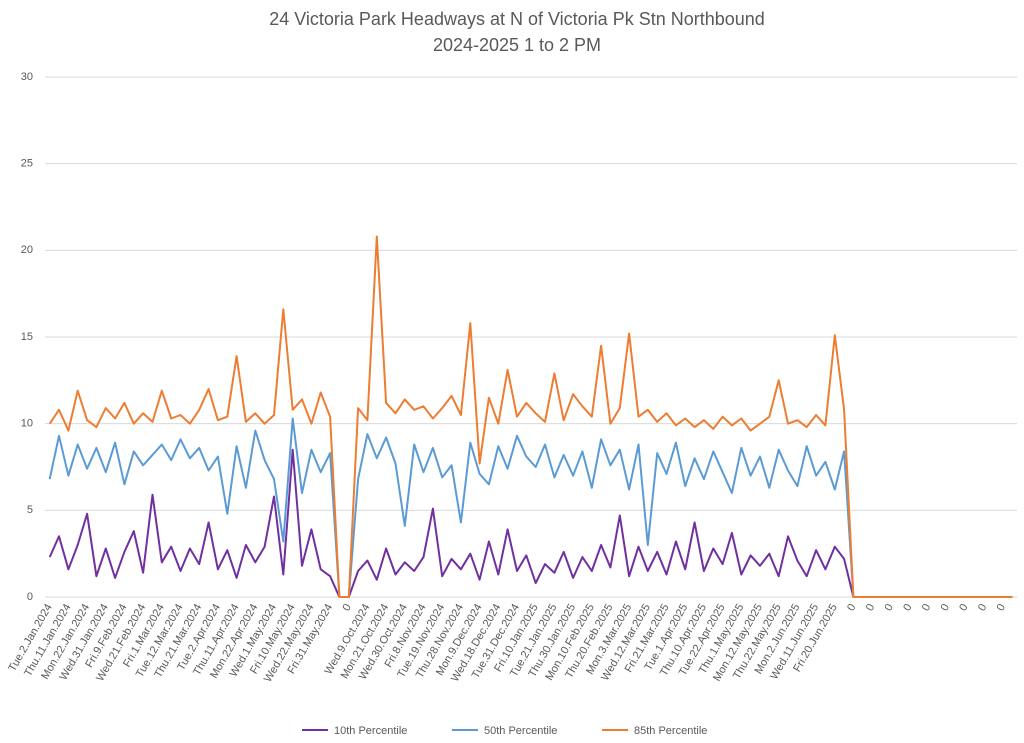 The width and height of the screenshot is (1024, 743). Describe the element at coordinates (27, 337) in the screenshot. I see `y-tick-label: 15` at that location.